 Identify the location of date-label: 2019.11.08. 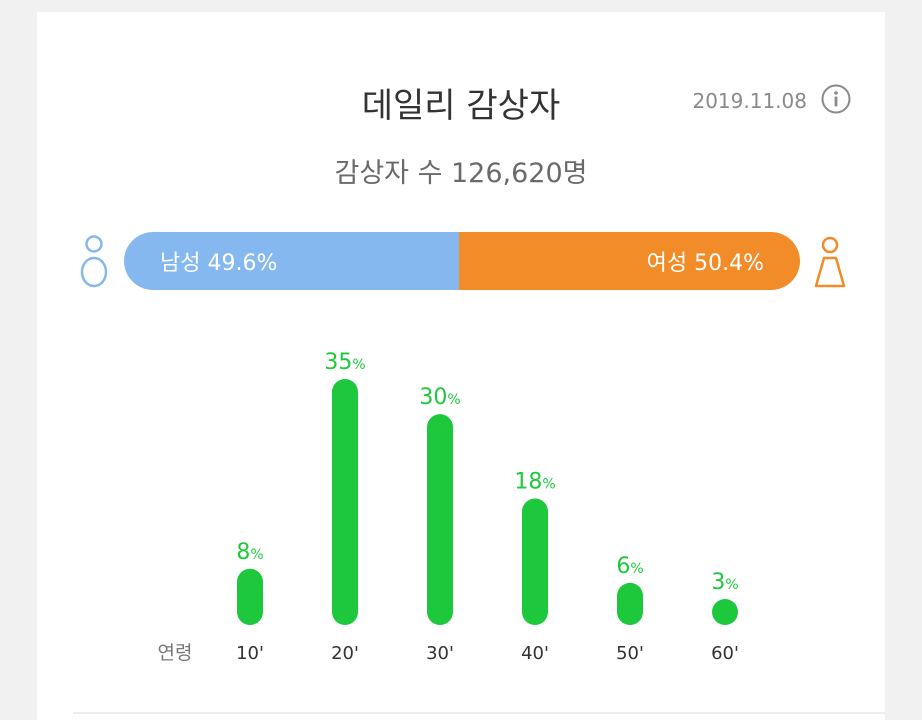
(749, 101).